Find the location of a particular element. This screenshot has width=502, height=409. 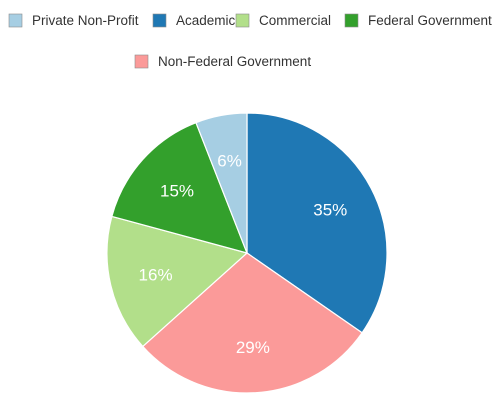

legend-label-non-federal-government: Non-Federal Government is located at coordinates (234, 61).